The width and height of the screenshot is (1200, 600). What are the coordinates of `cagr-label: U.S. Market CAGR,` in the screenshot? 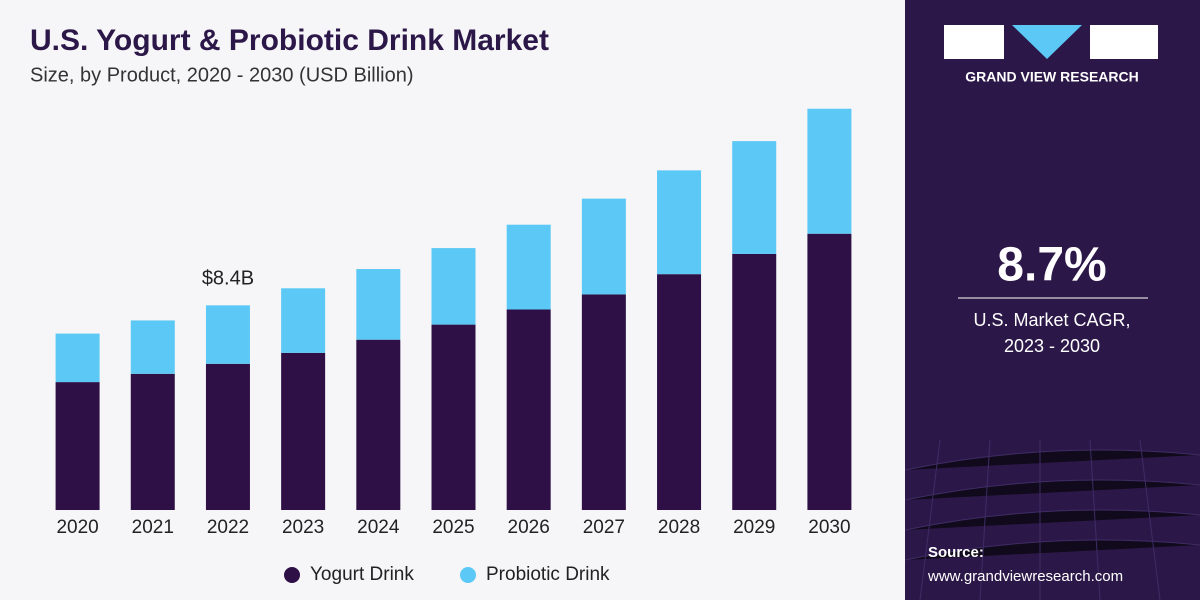 It's located at (1051, 320).